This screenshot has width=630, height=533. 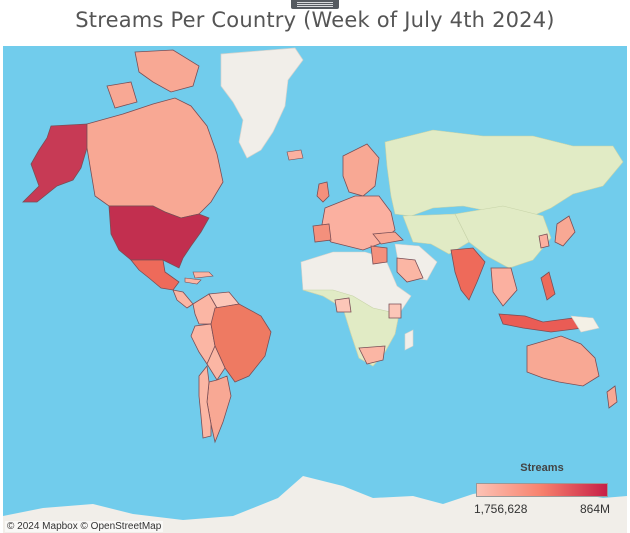 What do you see at coordinates (167, 71) in the screenshot?
I see `canada-islands` at bounding box center [167, 71].